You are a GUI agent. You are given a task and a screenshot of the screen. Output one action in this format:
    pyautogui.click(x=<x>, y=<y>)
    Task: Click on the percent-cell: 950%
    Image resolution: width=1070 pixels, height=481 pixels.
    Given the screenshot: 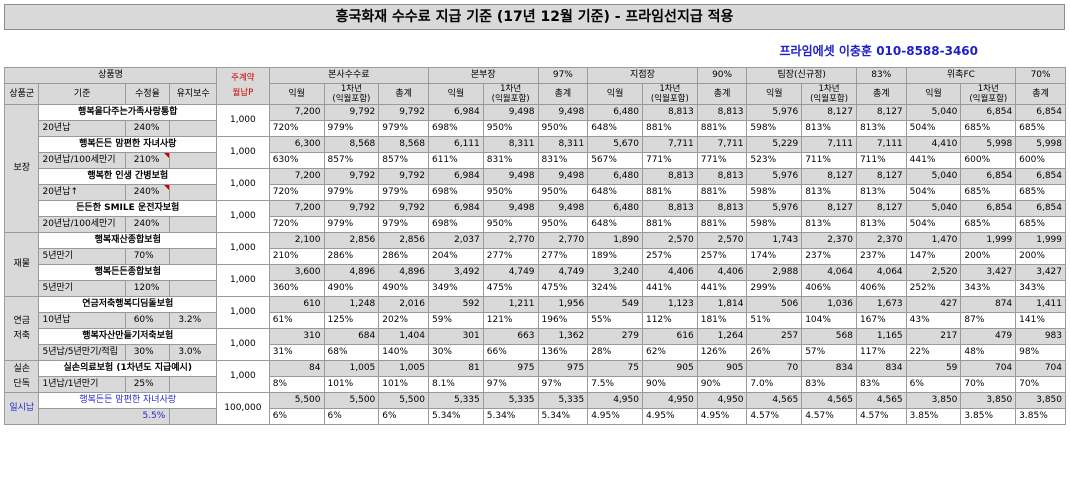 What is the action you would take?
    pyautogui.click(x=563, y=128)
    